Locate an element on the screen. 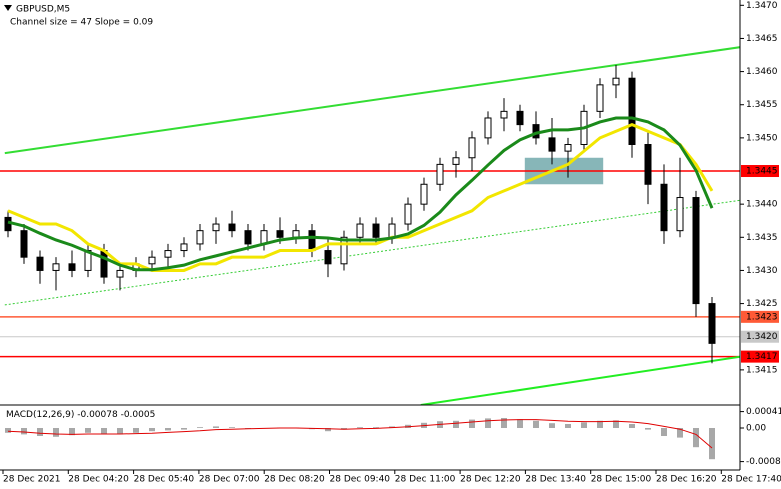 The height and width of the screenshot is (489, 781). y-tick-label: 1.3455 is located at coordinates (762, 105).